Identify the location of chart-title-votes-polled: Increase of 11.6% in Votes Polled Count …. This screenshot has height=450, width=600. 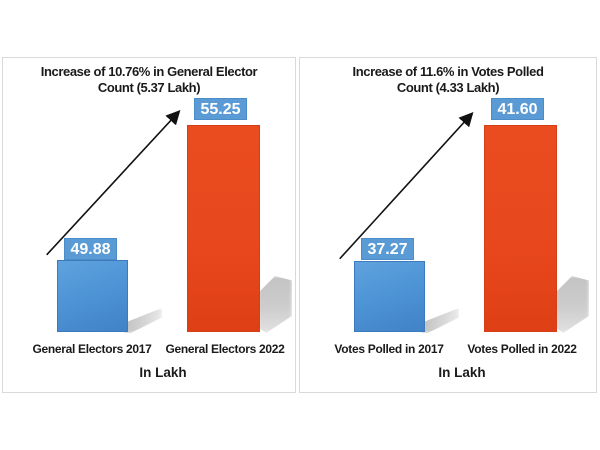
(448, 80).